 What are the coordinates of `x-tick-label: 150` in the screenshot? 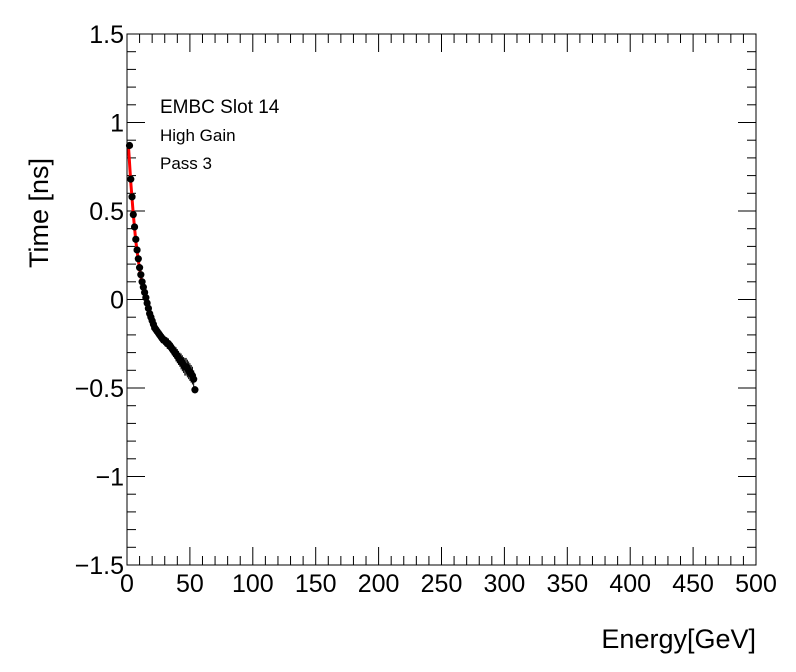 It's located at (316, 584).